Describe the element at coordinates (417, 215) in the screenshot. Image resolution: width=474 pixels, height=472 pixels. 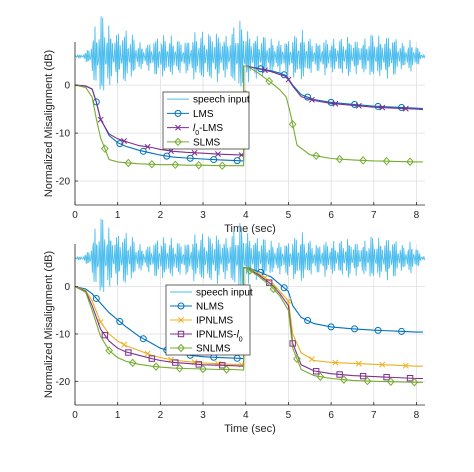
I see `x-tick-label: 8` at that location.